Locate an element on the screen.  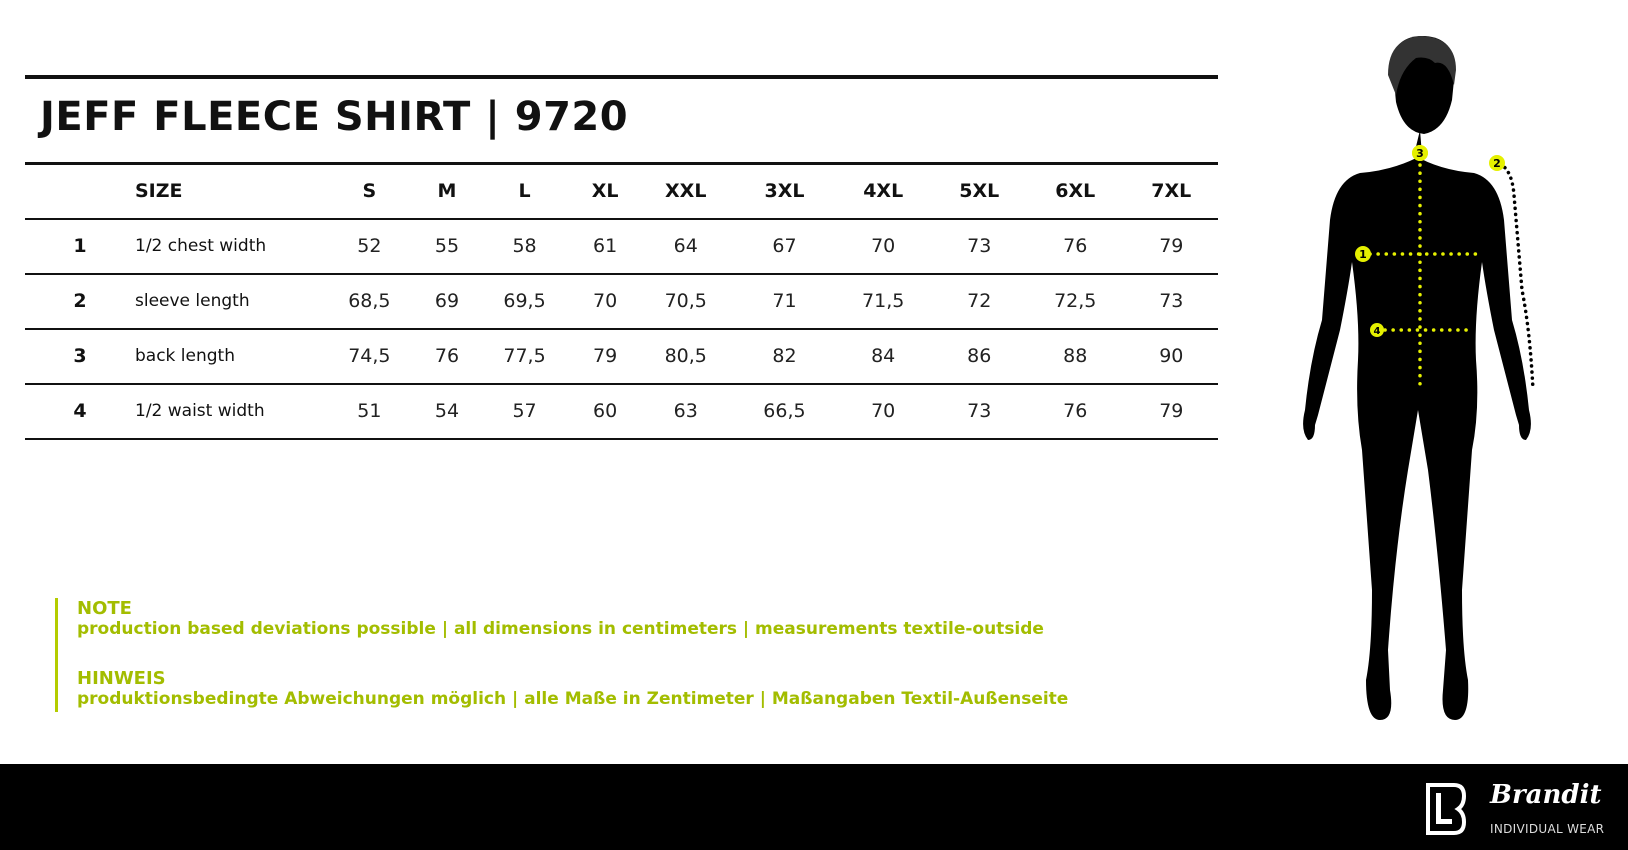
marker-4-label: 4 is located at coordinates (1377, 331).